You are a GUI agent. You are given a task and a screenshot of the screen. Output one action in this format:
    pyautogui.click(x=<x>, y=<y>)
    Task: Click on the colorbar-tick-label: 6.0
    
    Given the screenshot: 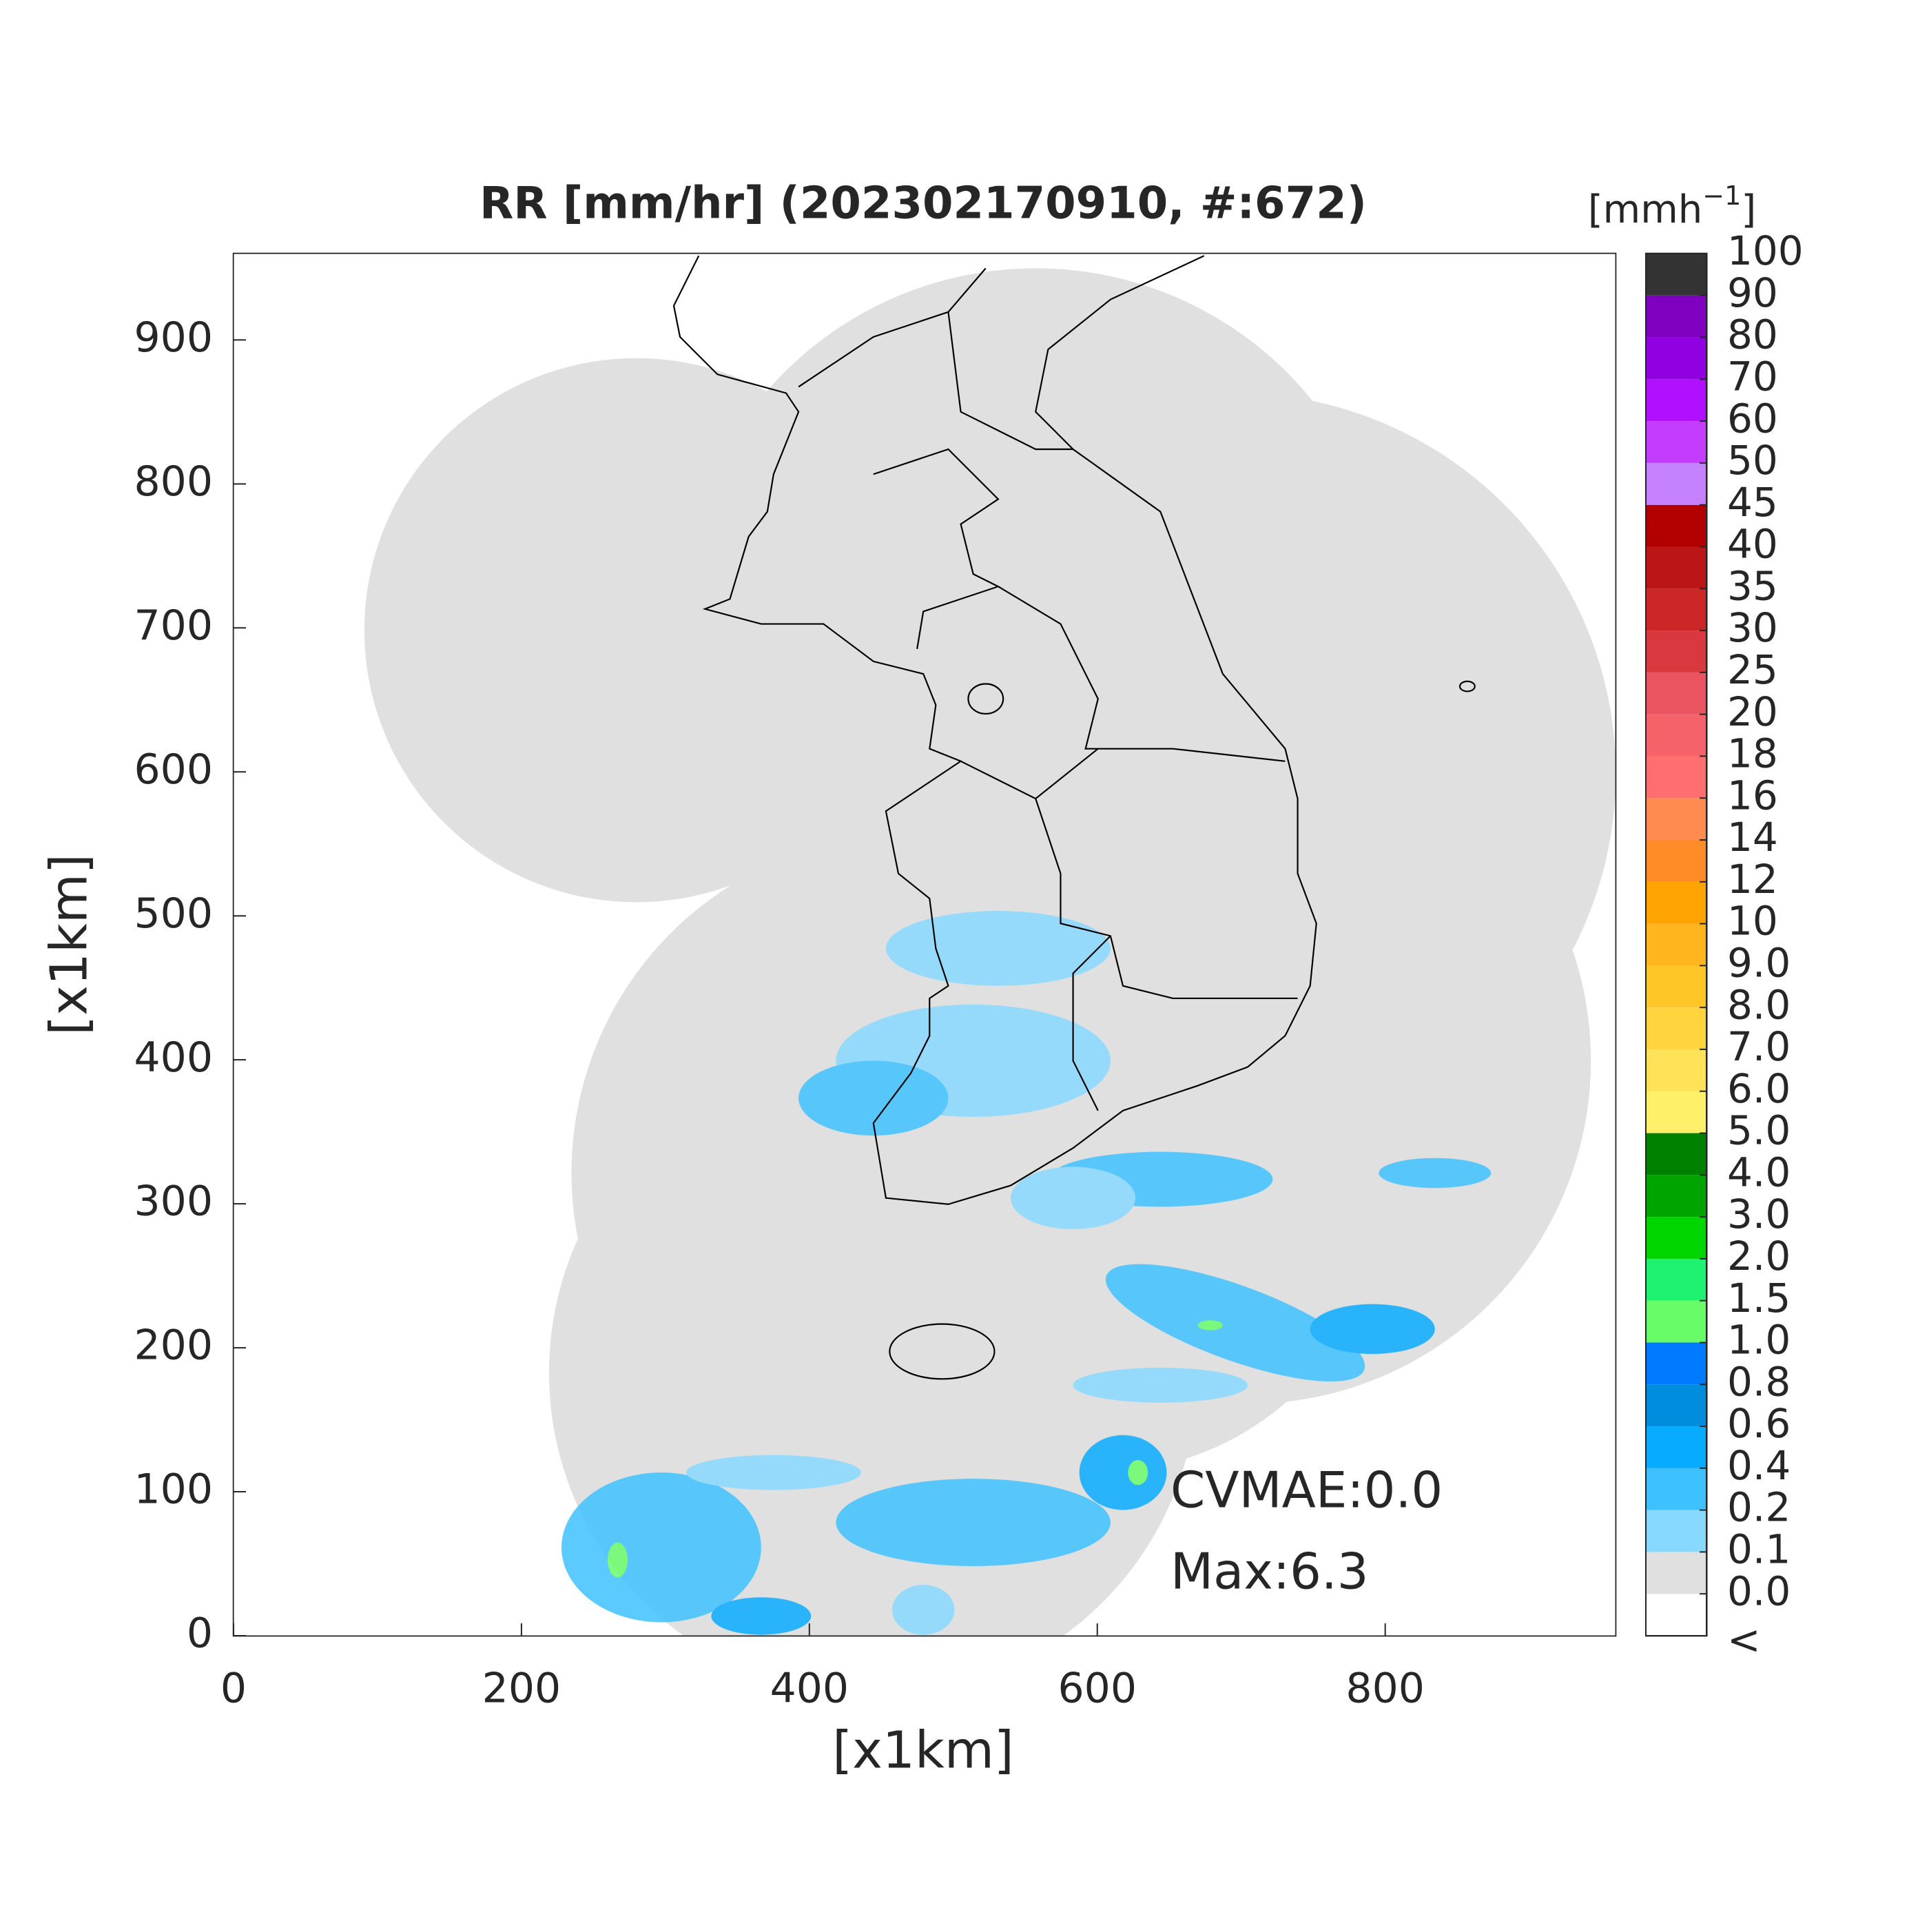 What is the action you would take?
    pyautogui.click(x=1759, y=1088)
    